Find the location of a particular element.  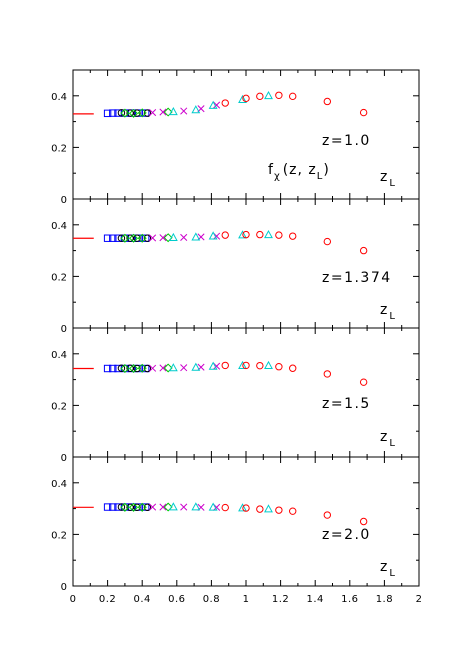

function-args: (z, z is located at coordinates (300, 170).